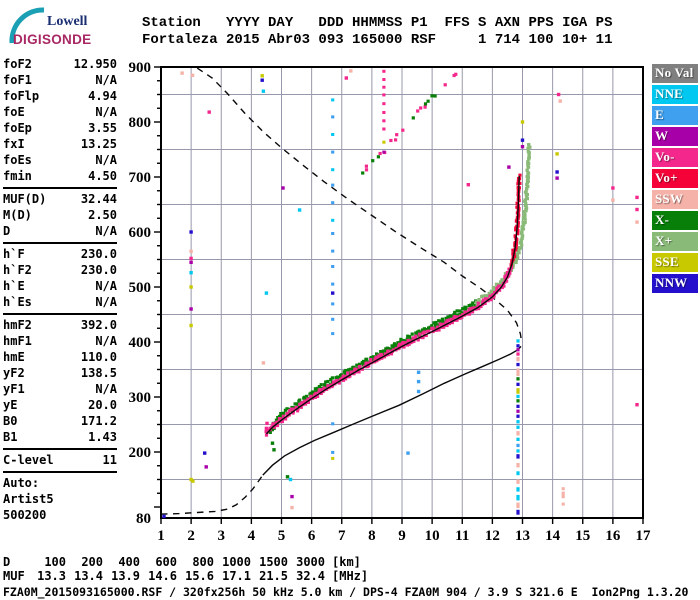  What do you see at coordinates (140, 233) in the screenshot?
I see `y-axis-label: 600` at bounding box center [140, 233].